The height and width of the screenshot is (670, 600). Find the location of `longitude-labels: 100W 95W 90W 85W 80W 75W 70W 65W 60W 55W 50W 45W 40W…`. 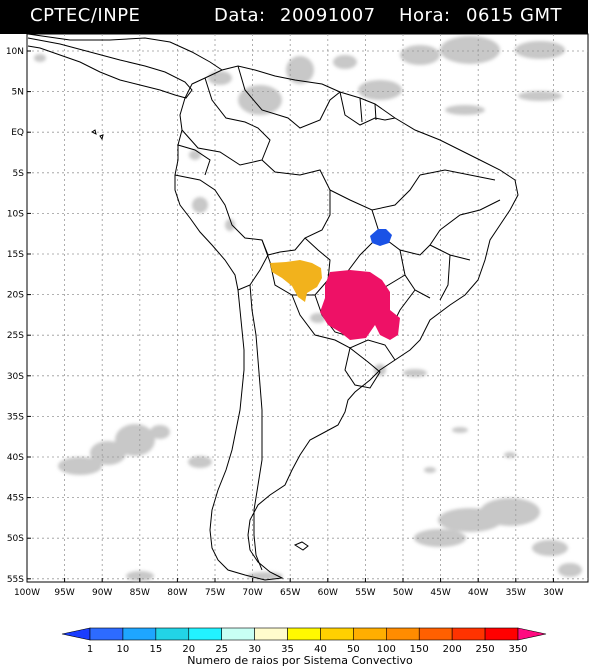

longitude-labels: 100W 95W 90W 85W 80W 75W 70W 65W 60W 55W 50W 45W 40W… is located at coordinates (289, 588).